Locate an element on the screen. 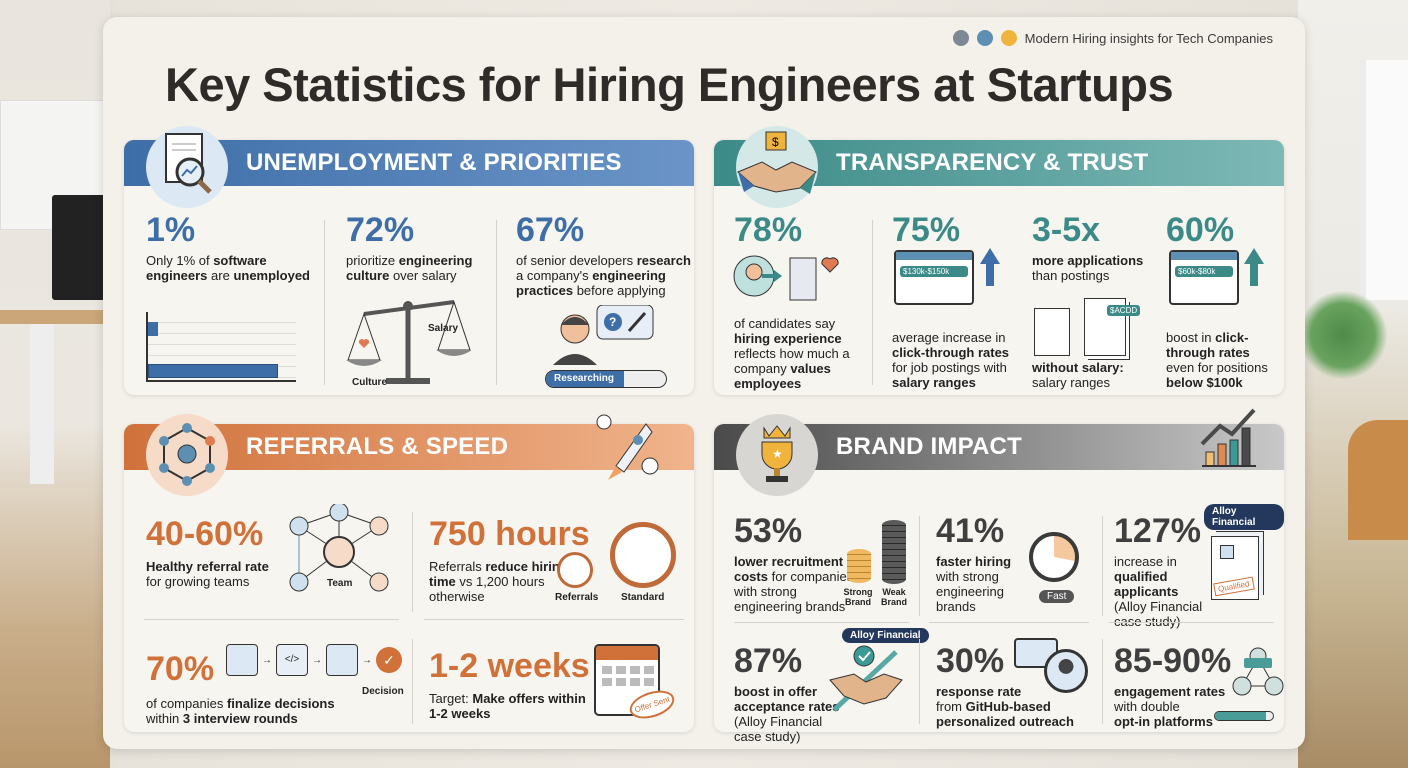 The width and height of the screenshot is (1408, 768). trophy-crown-icon: ★ is located at coordinates (777, 455).